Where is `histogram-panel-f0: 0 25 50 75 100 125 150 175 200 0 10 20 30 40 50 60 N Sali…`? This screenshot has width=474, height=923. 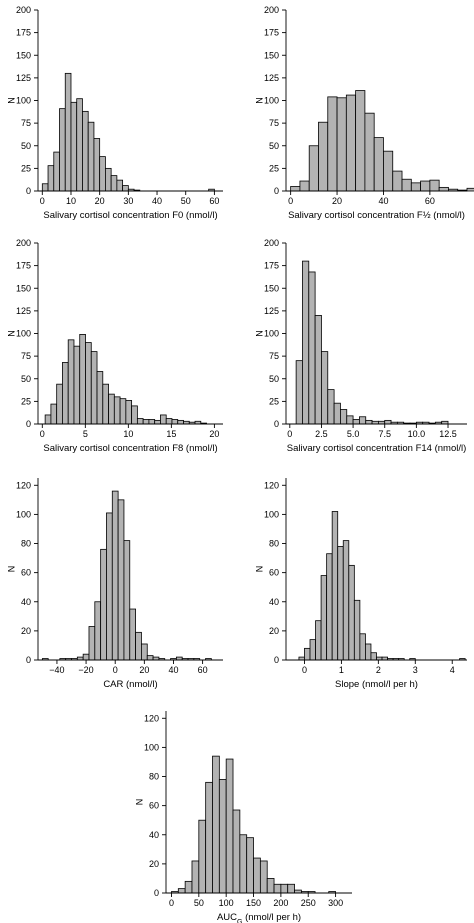 histogram-panel-f0: 0 25 50 75 100 125 150 175 200 0 10 20 30 40 50 60 N Sali… is located at coordinates (114, 113).